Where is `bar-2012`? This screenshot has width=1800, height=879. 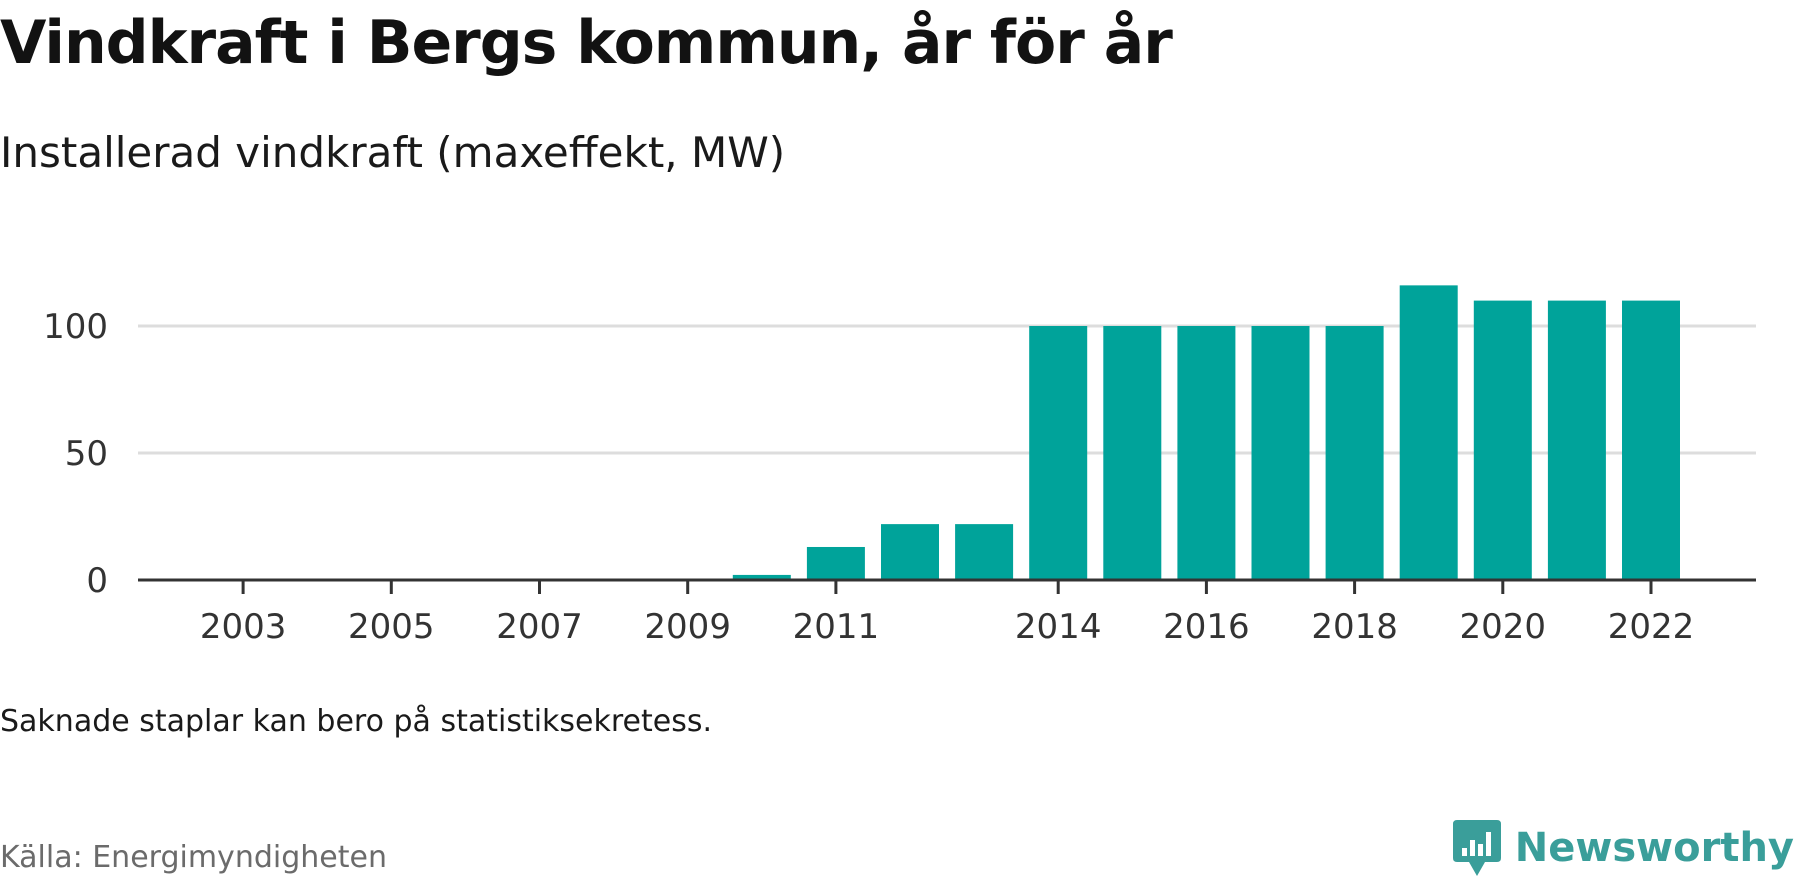
bar-2012 is located at coordinates (910, 552).